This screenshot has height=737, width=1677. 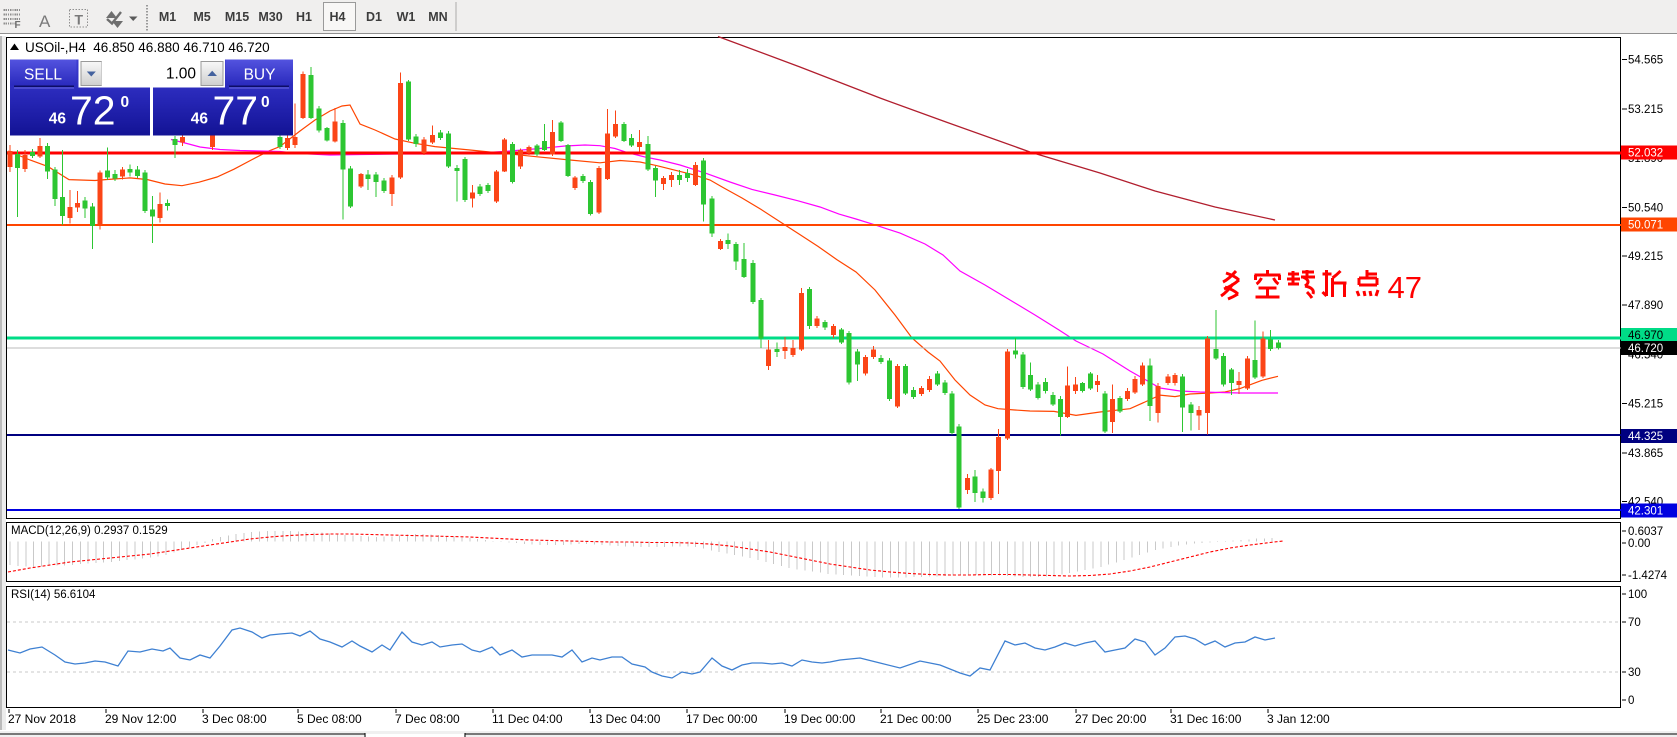 I want to click on svg-text: M30, so click(x=270, y=17).